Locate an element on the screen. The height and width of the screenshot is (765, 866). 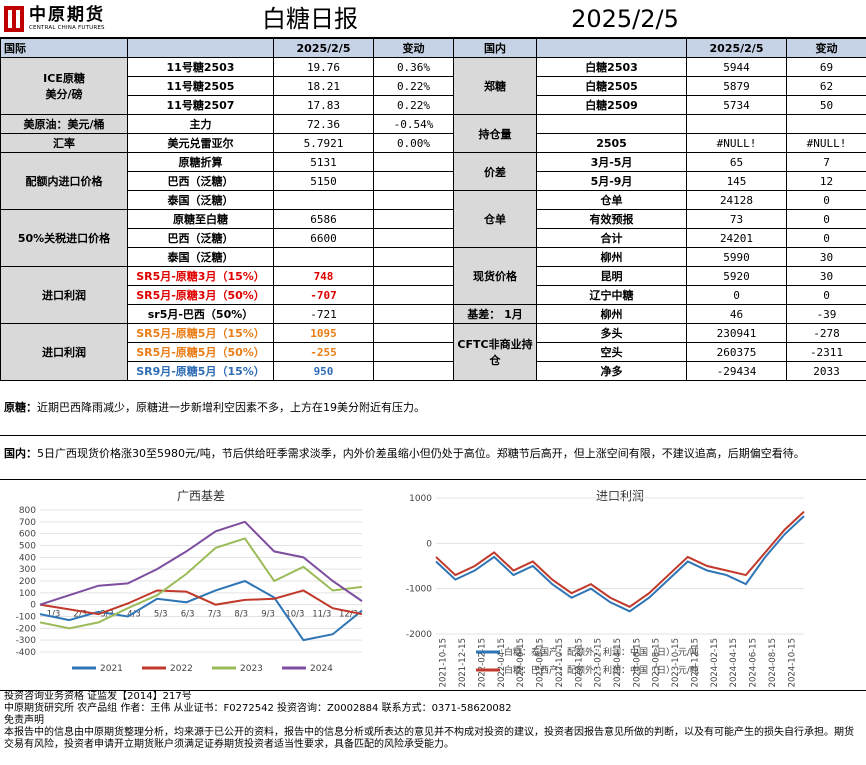
item-name: 泰国（泛糖） is located at coordinates (200, 257).